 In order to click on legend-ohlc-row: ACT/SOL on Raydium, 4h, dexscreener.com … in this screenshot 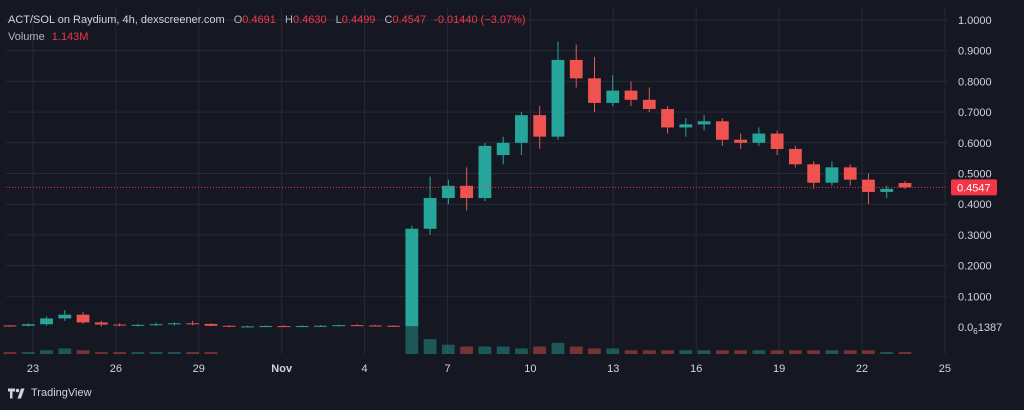, I will do `click(267, 20)`.